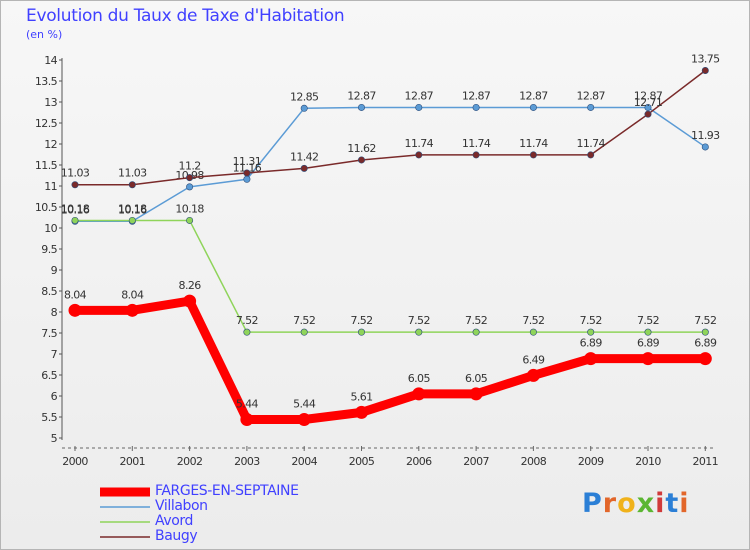 The width and height of the screenshot is (750, 550). What do you see at coordinates (185, 16) in the screenshot?
I see `chart-title: Evolution du Taux de Taxe d'Habitation` at bounding box center [185, 16].